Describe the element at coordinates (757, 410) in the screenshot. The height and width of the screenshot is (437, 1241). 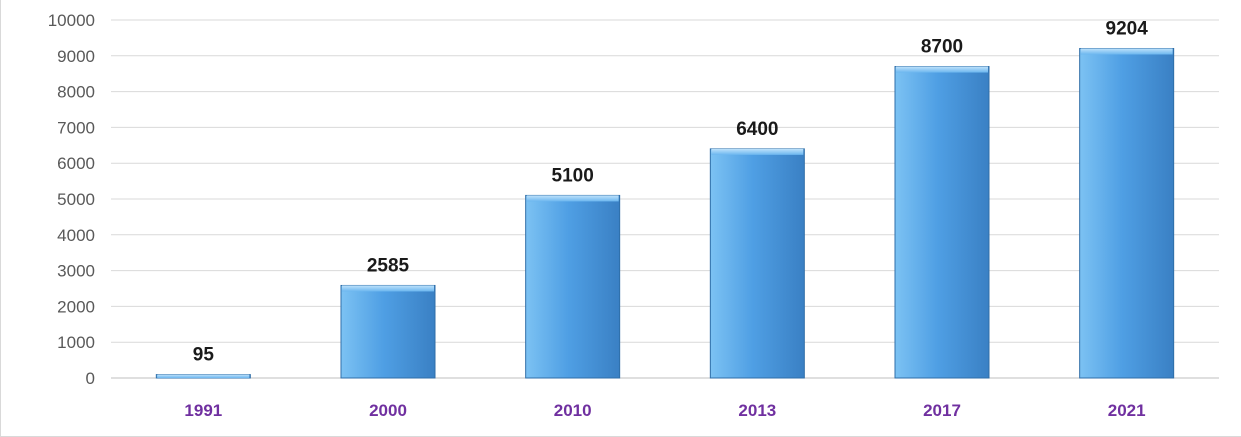
I see `x-tick-label: 2013` at that location.